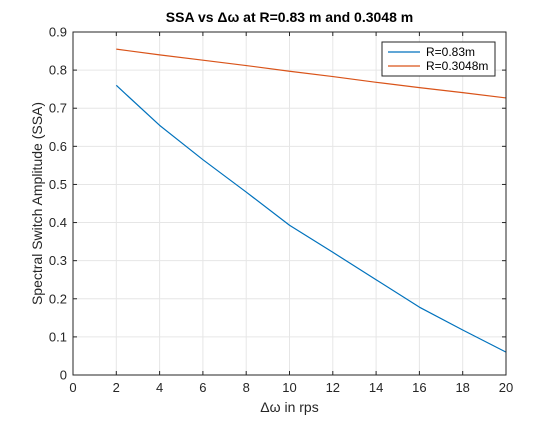 The image size is (560, 425). What do you see at coordinates (202, 387) in the screenshot?
I see `x-tick-label: 6` at bounding box center [202, 387].